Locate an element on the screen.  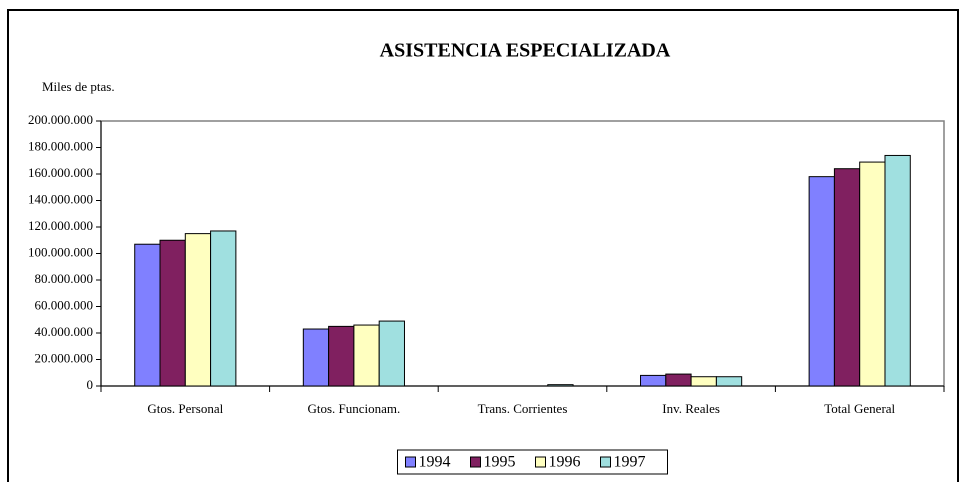
y-tick-label: 200.000.000 is located at coordinates (60, 119).